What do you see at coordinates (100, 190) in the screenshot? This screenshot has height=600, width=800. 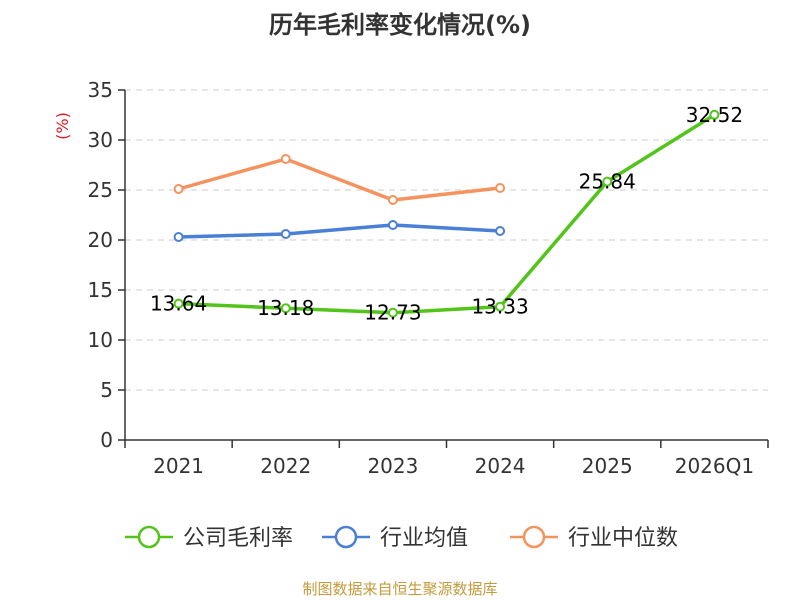 I see `y-tick-label: 25` at bounding box center [100, 190].